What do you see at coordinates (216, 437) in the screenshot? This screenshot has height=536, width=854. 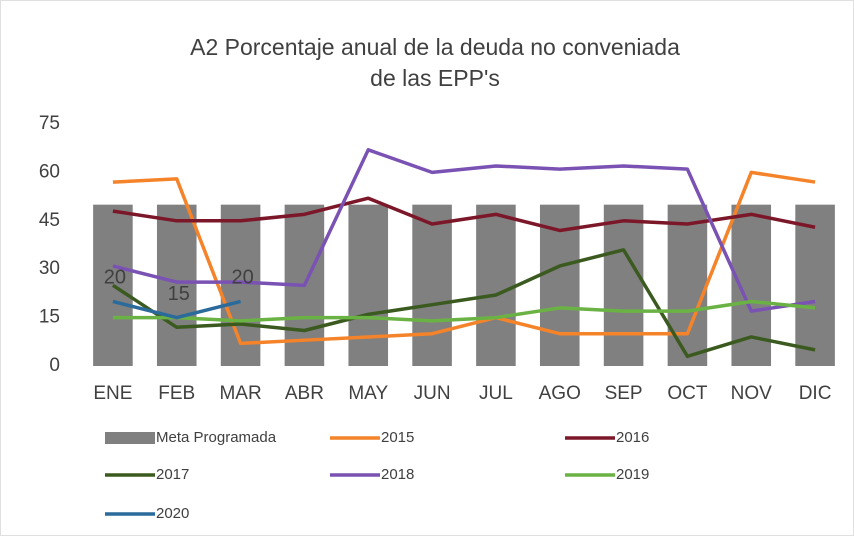 I see `legend-label: Meta Programada` at bounding box center [216, 437].